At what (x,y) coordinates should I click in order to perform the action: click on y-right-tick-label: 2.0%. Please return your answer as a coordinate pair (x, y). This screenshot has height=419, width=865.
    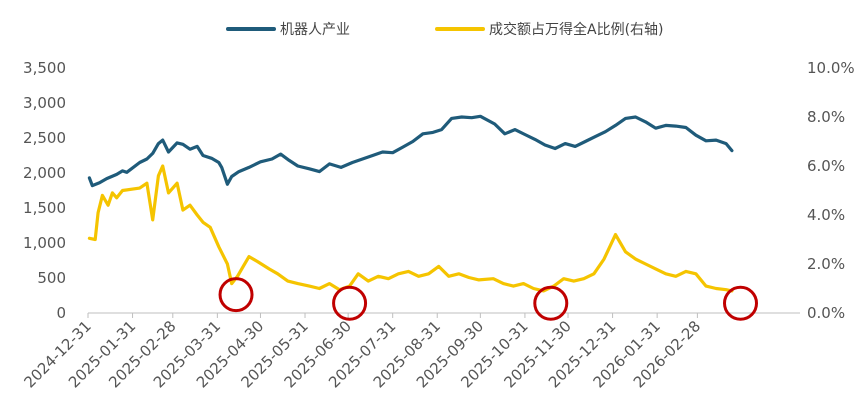
    Looking at the image, I should click on (826, 264).